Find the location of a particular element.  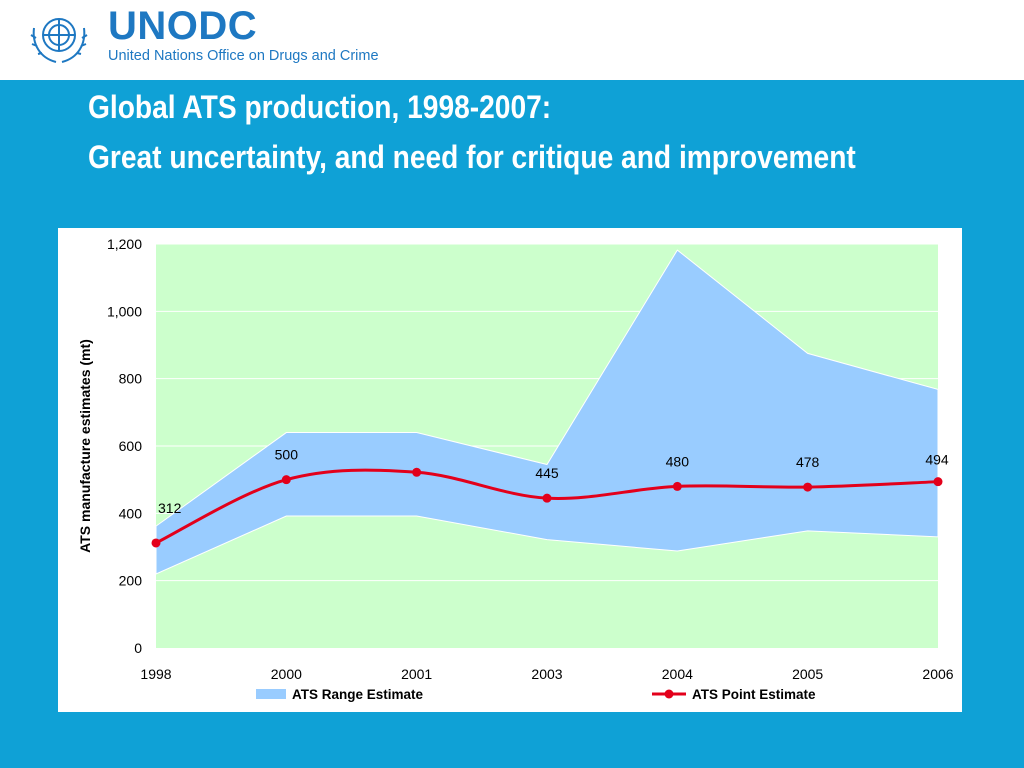

data-label: 312 is located at coordinates (170, 508).